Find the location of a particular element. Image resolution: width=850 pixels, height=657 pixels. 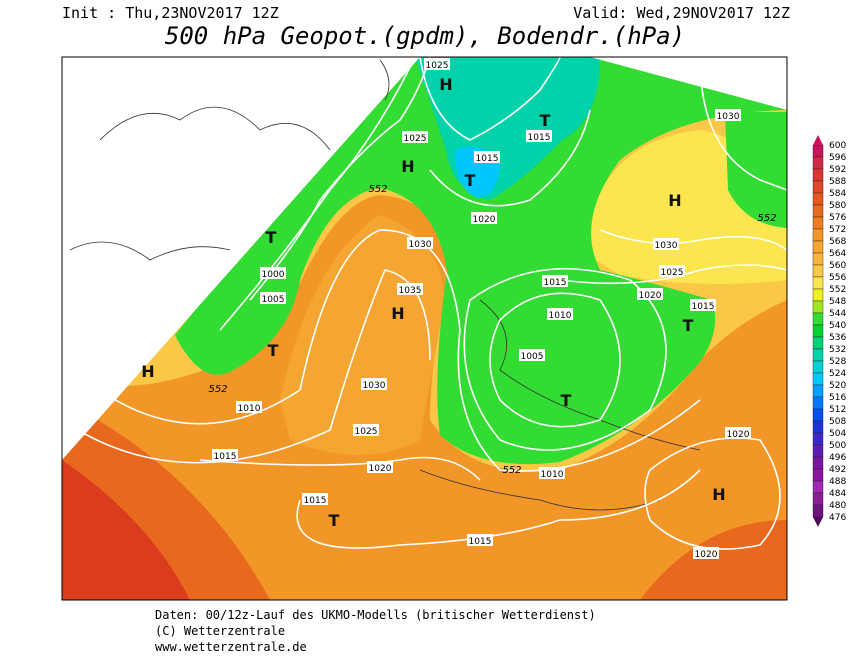

legend-level: 492 is located at coordinates (837, 470).